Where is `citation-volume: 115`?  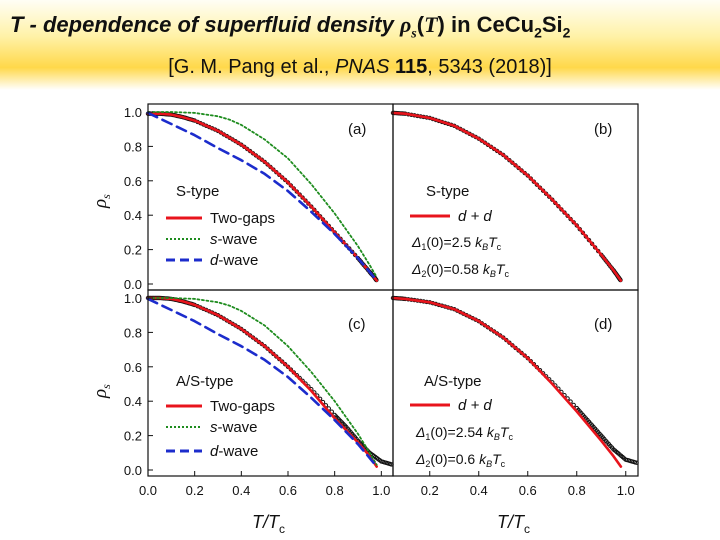 citation-volume: 115 is located at coordinates (411, 67).